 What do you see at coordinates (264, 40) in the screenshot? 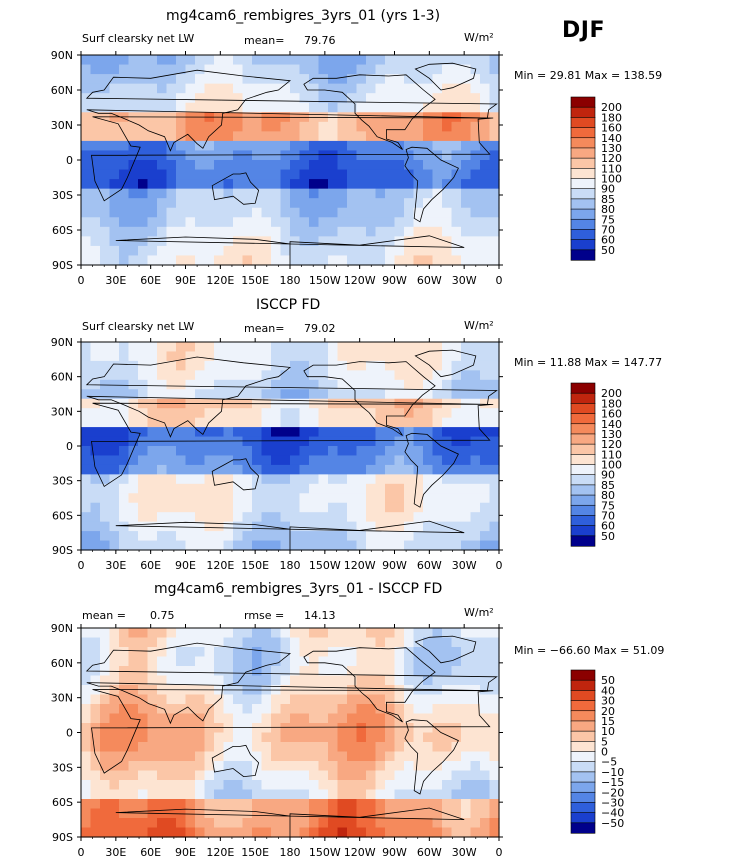
I see `panel-1-mean-label: mean=` at bounding box center [264, 40].